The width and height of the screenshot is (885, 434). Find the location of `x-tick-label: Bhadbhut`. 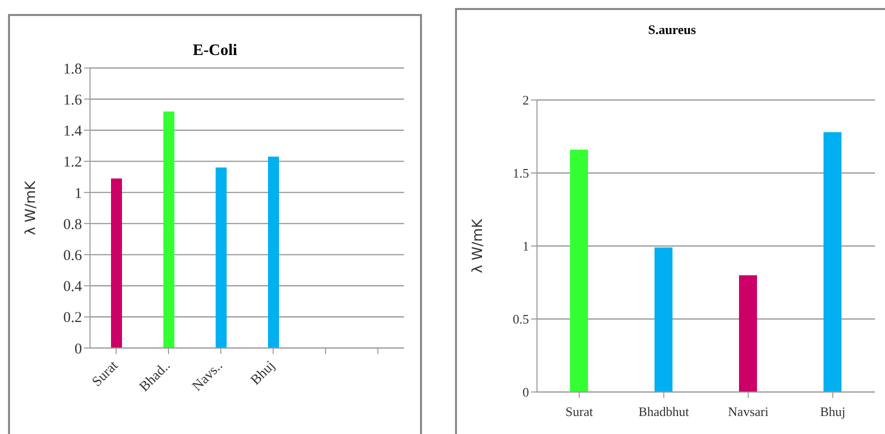

x-tick-label: Bhadbhut is located at coordinates (664, 411).